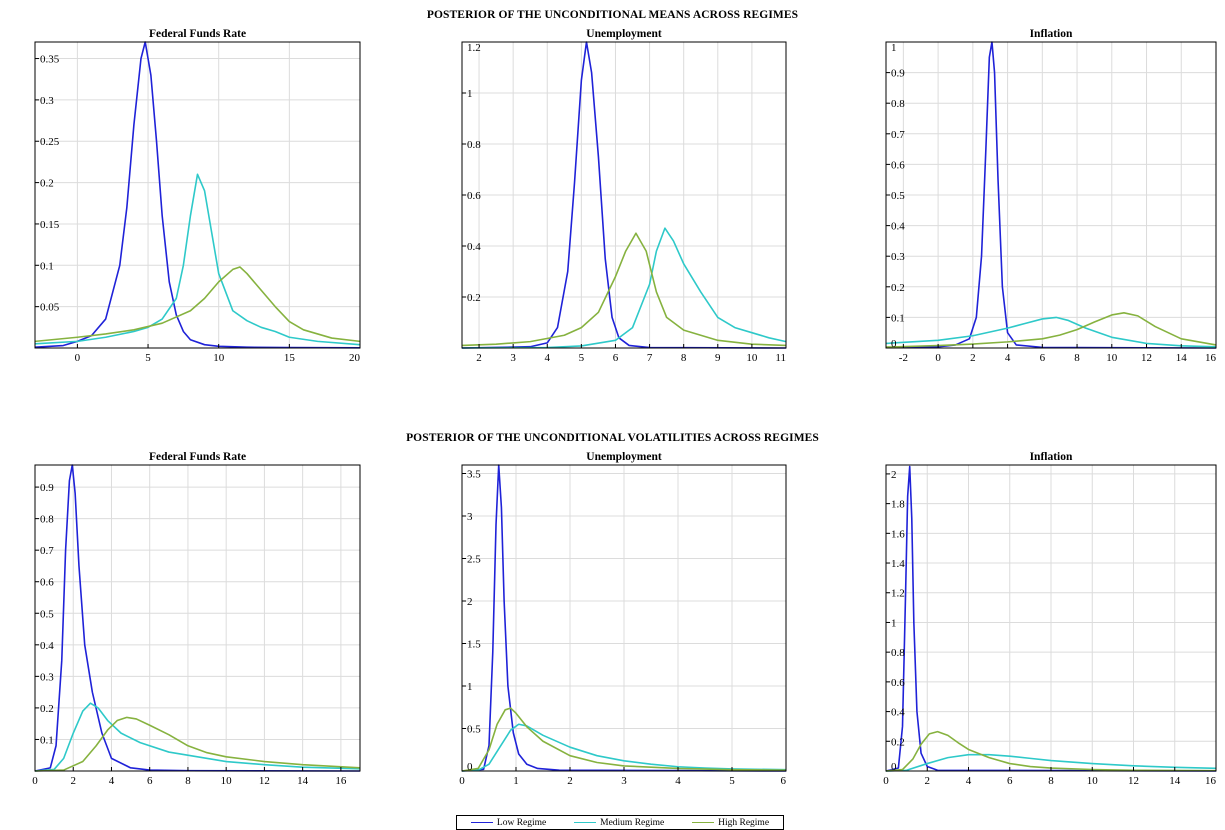  What do you see at coordinates (355, 358) in the screenshot?
I see `x-tick-label: 20` at bounding box center [355, 358].